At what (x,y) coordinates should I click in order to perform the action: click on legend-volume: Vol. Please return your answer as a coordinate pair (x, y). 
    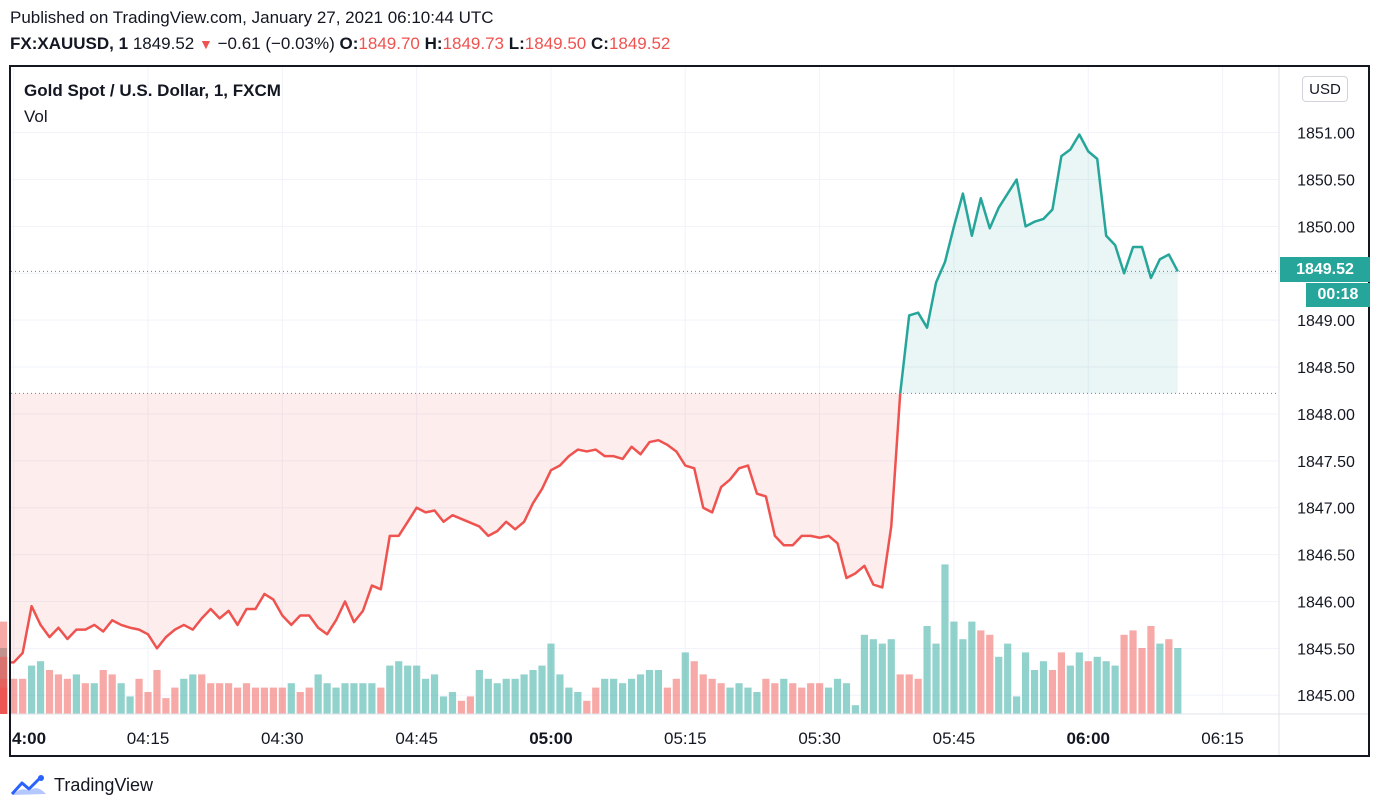
    Looking at the image, I should click on (36, 116).